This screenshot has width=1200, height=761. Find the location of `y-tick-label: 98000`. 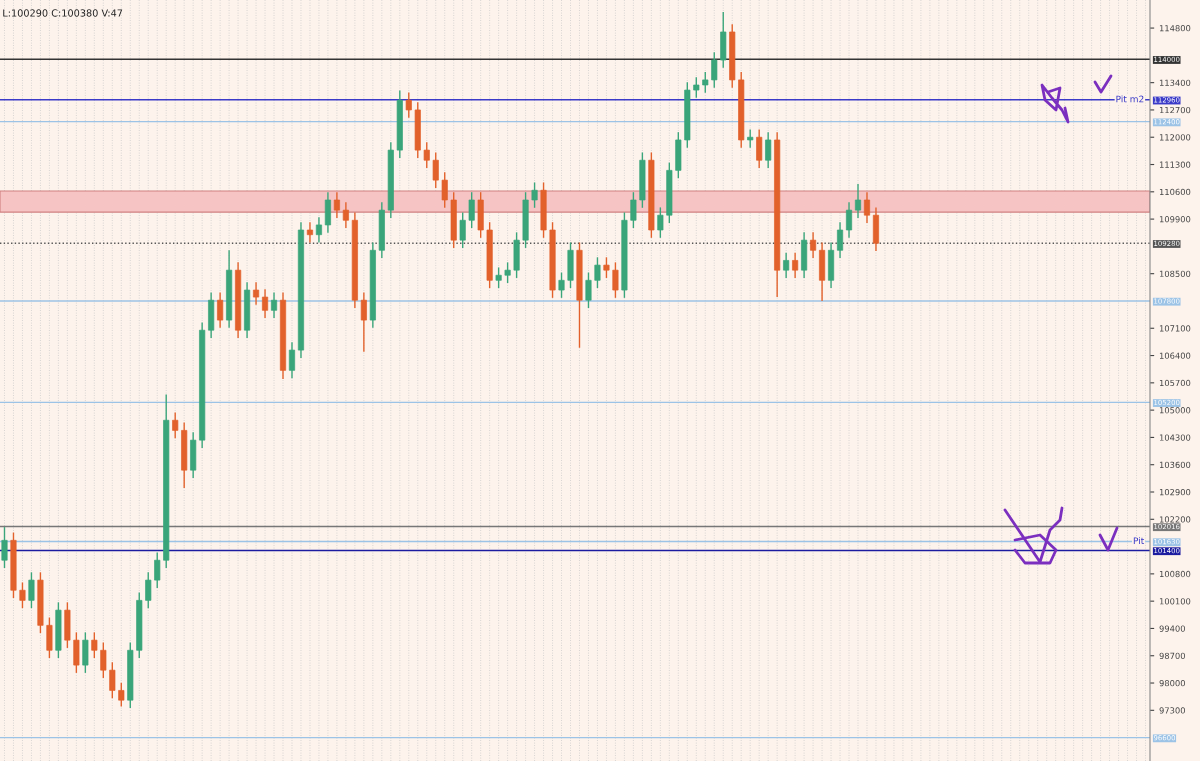

y-tick-label: 98000 is located at coordinates (1172, 683).